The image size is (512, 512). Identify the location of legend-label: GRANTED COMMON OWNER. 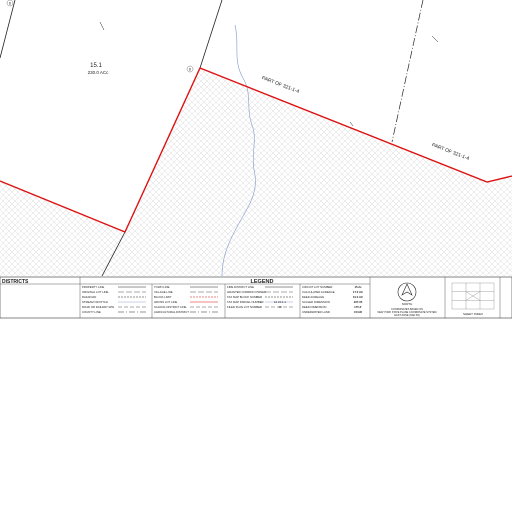
(246, 292).